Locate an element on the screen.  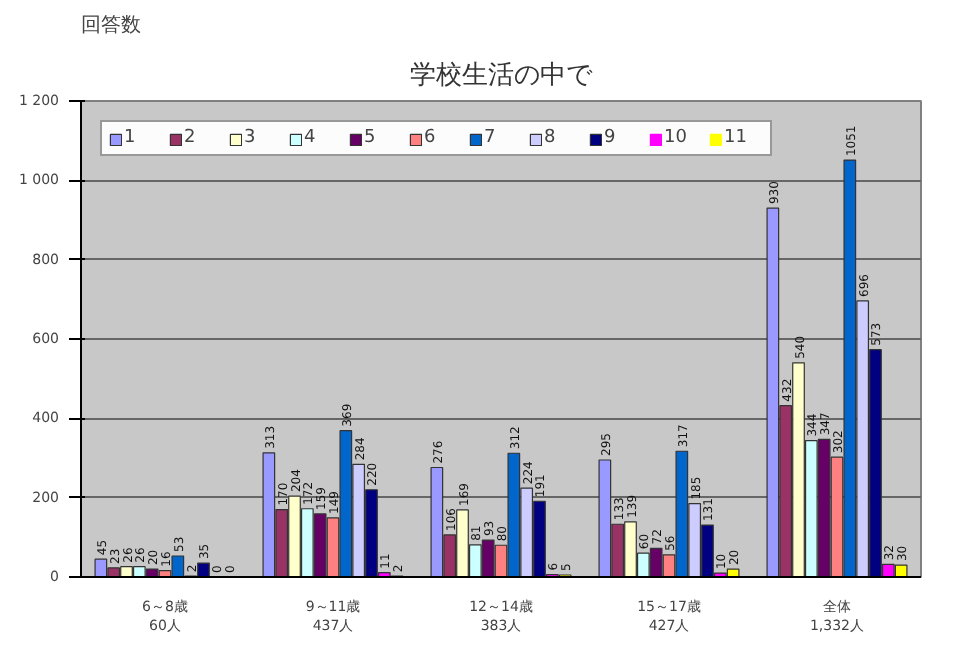
legend-label: 7 is located at coordinates (491, 138).